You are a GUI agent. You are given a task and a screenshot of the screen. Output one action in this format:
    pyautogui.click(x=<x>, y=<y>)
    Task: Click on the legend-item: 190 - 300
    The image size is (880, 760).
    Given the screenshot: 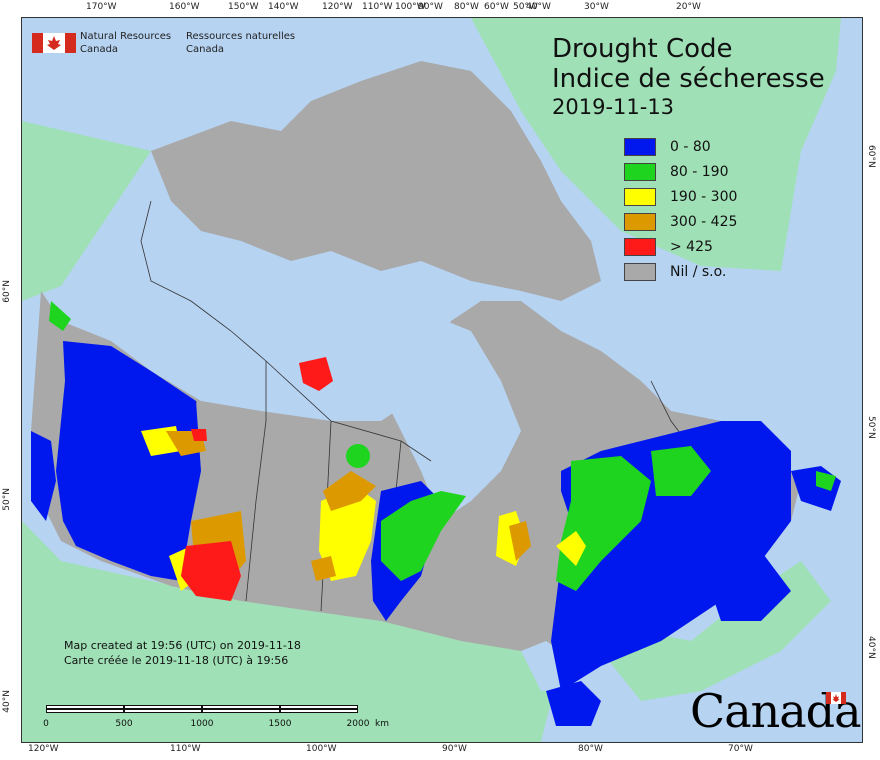 What is the action you would take?
    pyautogui.click(x=680, y=196)
    